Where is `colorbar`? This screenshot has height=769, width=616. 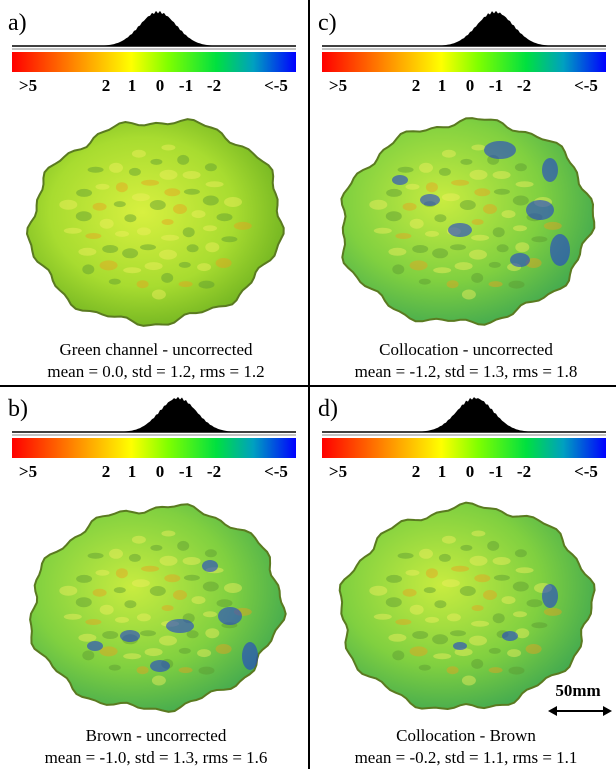
colorbar is located at coordinates (154, 62).